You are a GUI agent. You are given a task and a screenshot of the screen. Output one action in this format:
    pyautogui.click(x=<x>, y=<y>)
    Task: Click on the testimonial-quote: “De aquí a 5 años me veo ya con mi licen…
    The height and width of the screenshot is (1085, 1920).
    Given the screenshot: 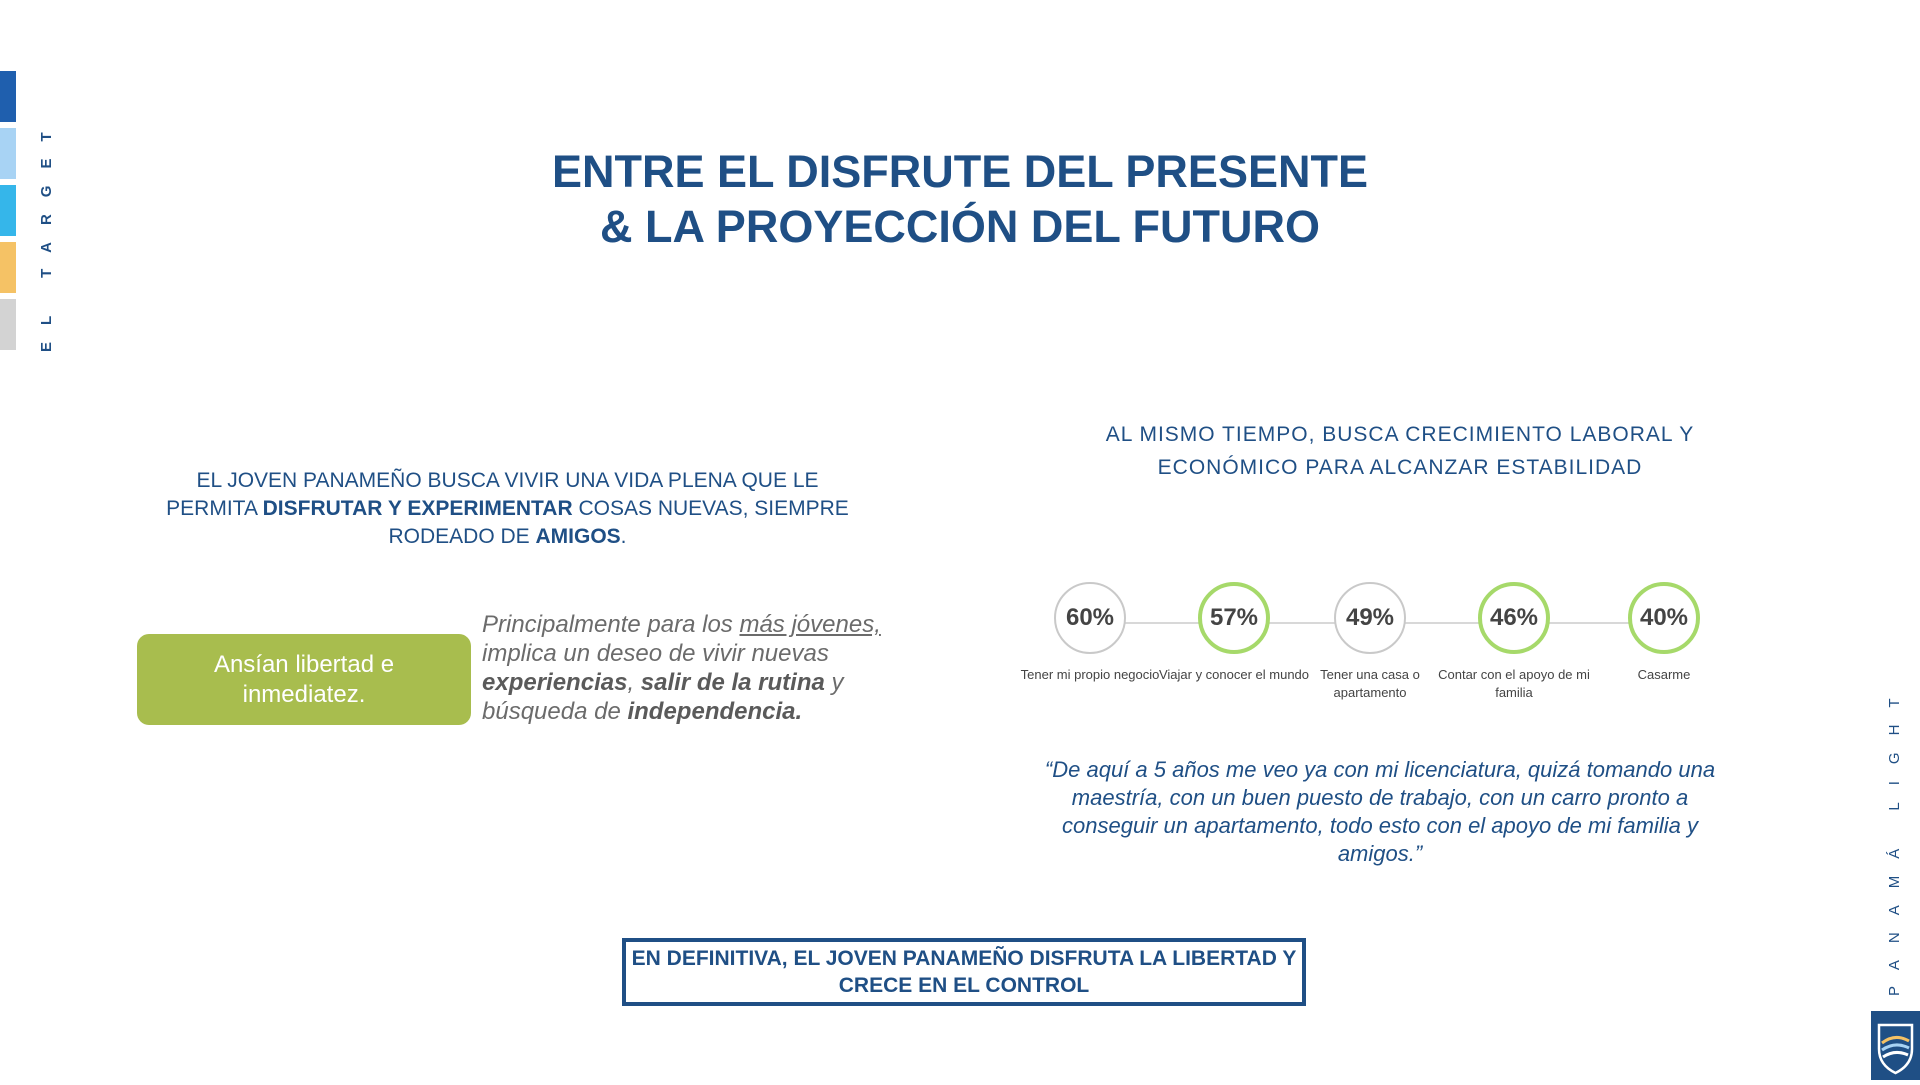 What is the action you would take?
    pyautogui.click(x=1380, y=811)
    